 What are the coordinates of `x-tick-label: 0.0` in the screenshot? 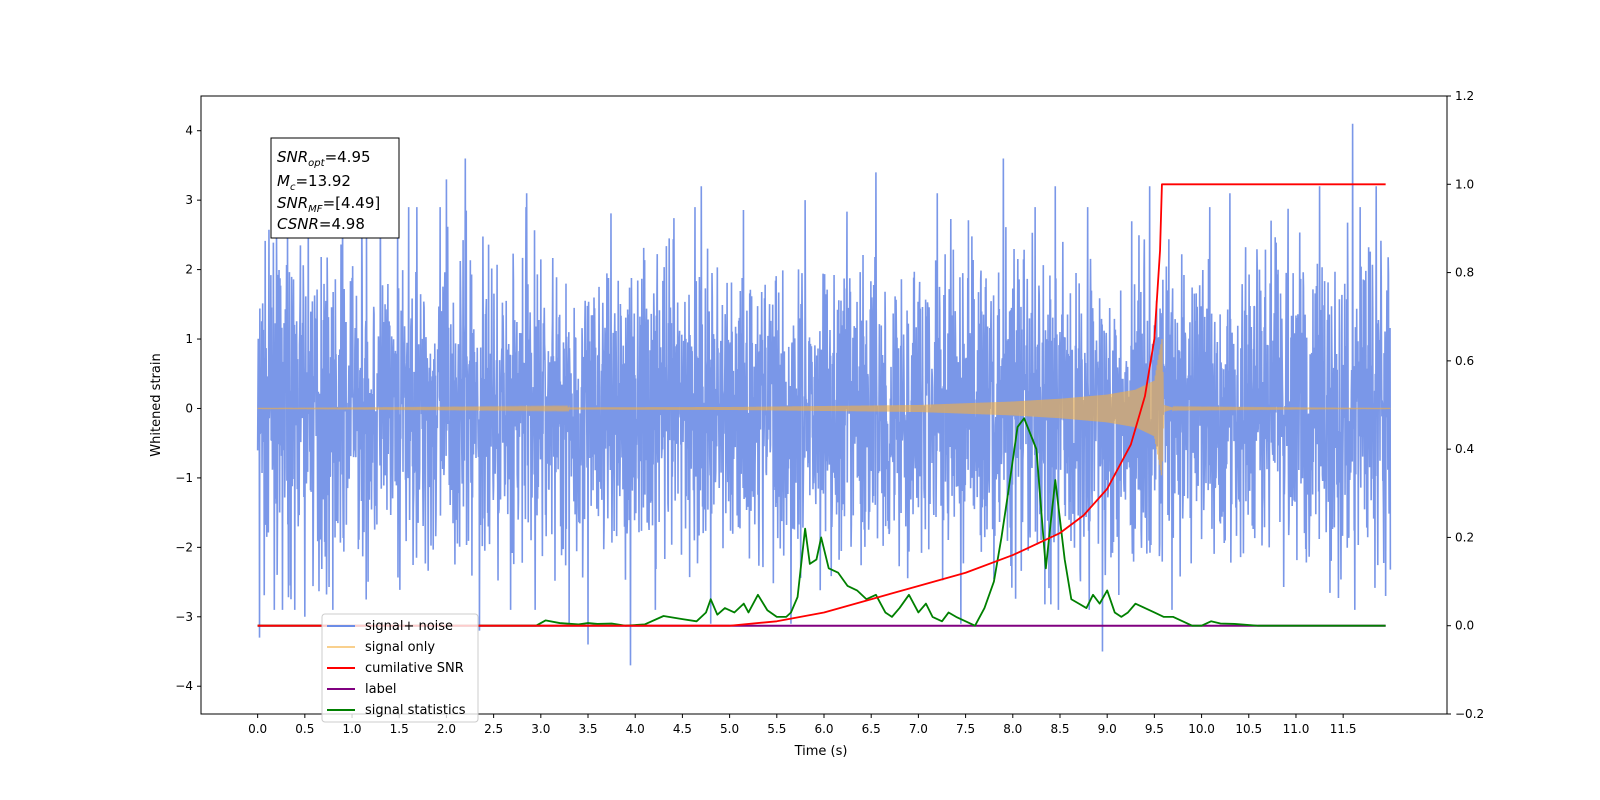 It's located at (257, 729).